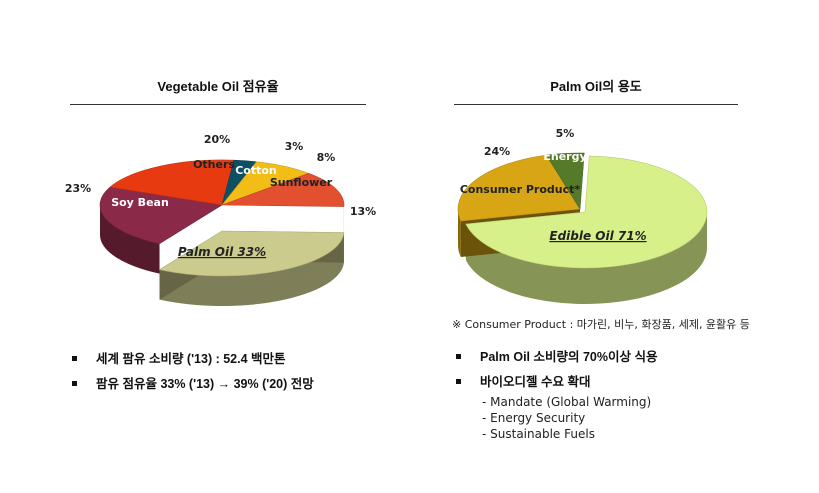 This screenshot has height=493, width=819. Describe the element at coordinates (459, 233) in the screenshot. I see `pie-side-consumer-product` at that location.